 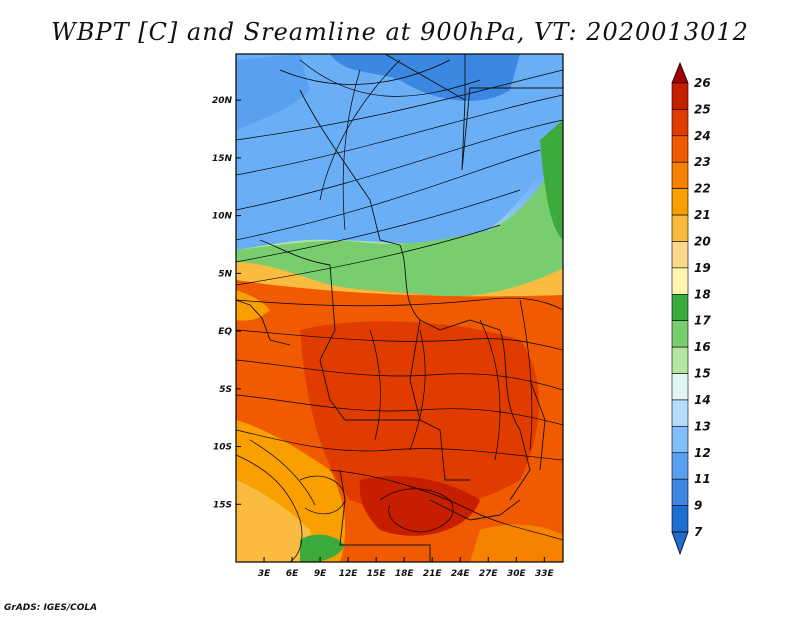 I want to click on colorbar-label: 20, so click(x=702, y=241).